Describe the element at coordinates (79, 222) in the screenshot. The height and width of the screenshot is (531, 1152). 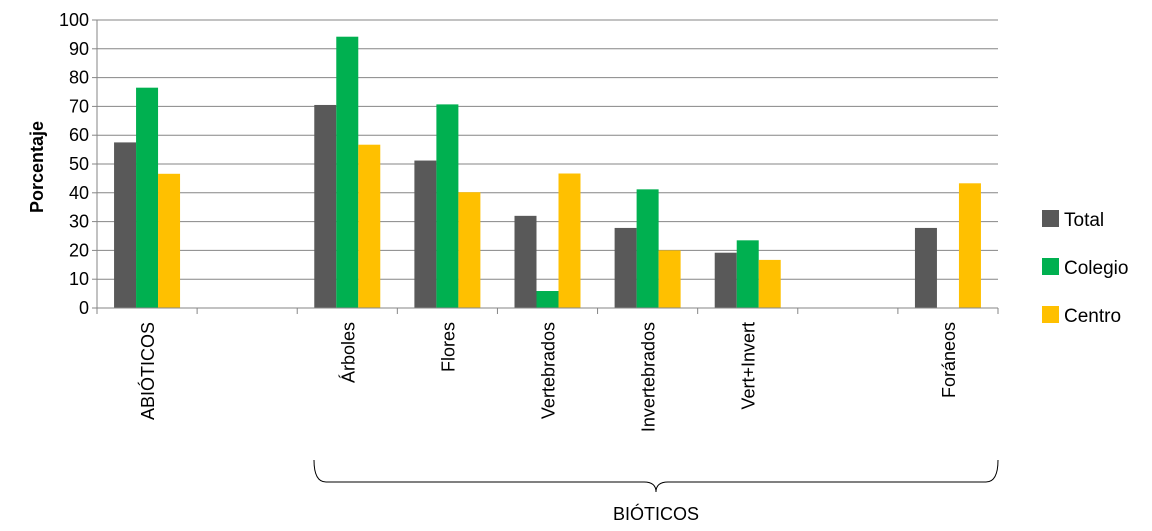
I see `y-tick-label: 30` at that location.